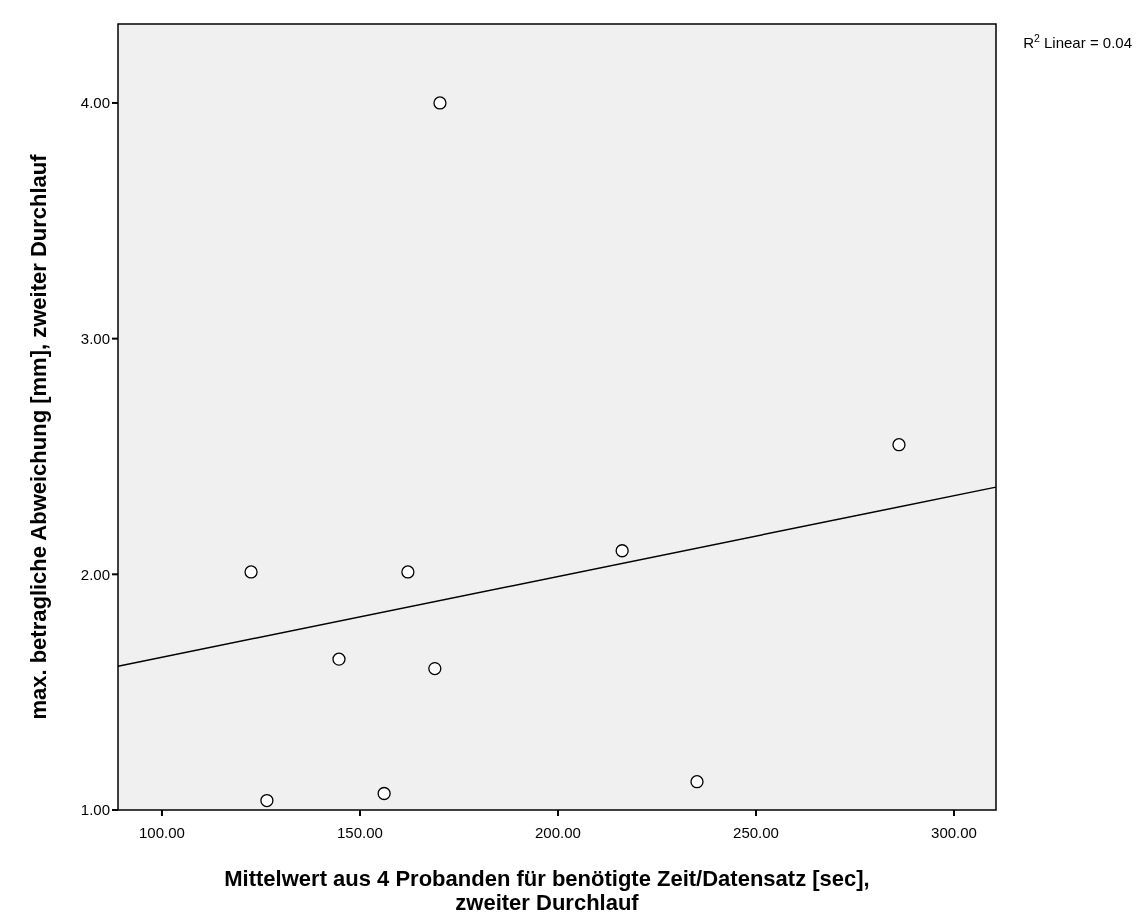 This screenshot has width=1141, height=913. What do you see at coordinates (954, 832) in the screenshot?
I see `x-tick-label: 300.00` at bounding box center [954, 832].